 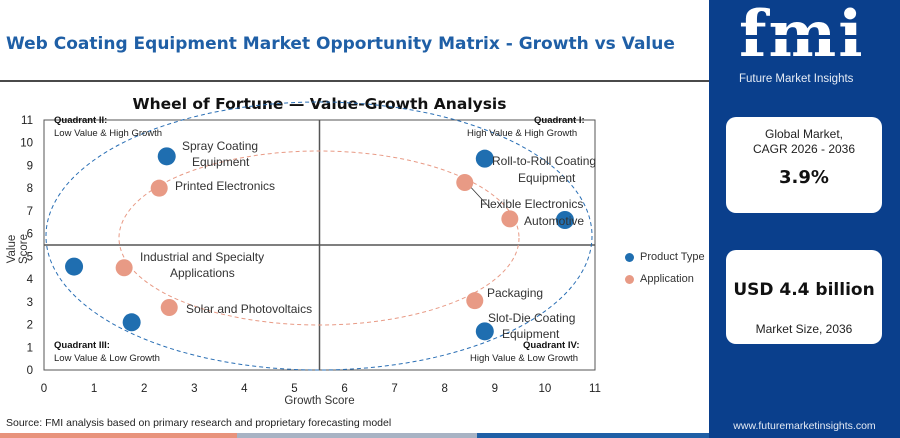 I want to click on quadrant-1-desc: High Value & High Growth, so click(x=522, y=133).